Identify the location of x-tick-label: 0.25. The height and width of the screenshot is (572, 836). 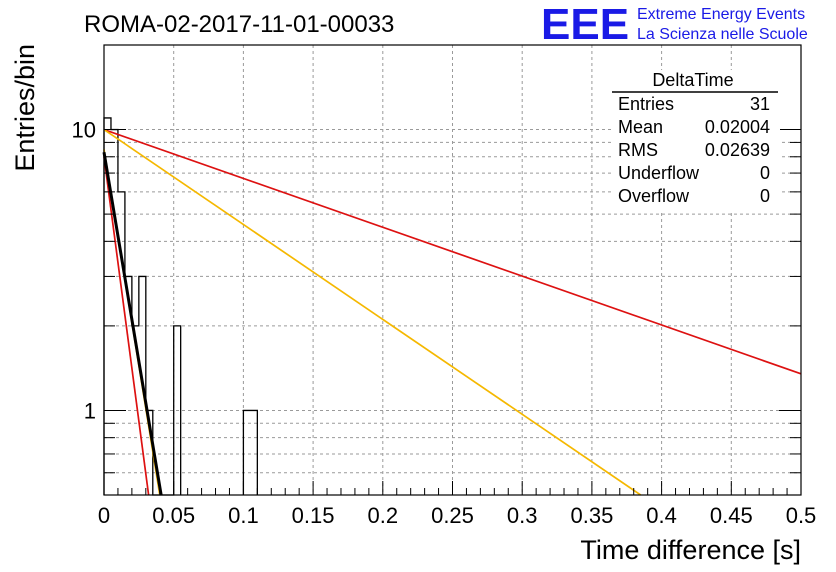
(452, 515).